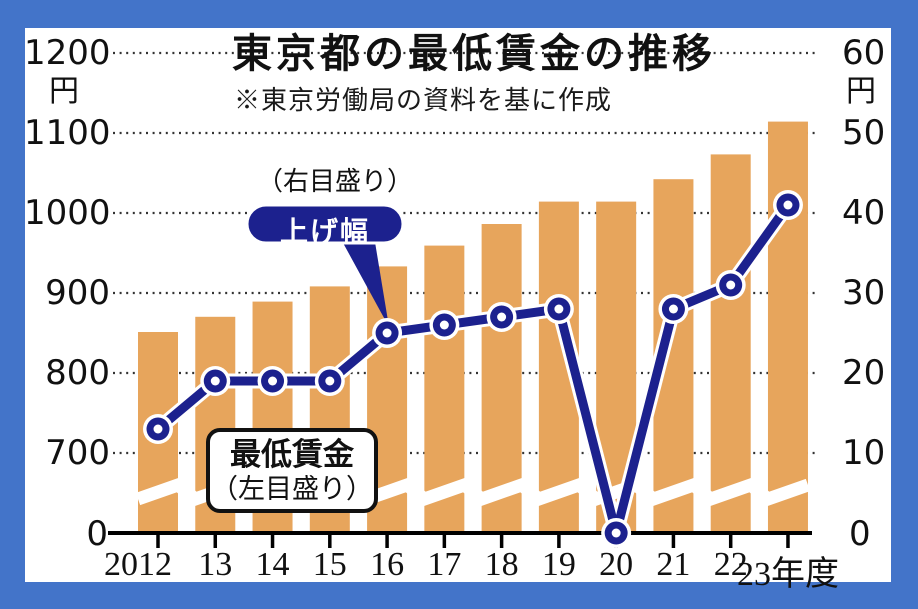 This screenshot has height=609, width=918. Describe the element at coordinates (77, 453) in the screenshot. I see `left-axis-label-700: 700` at that location.